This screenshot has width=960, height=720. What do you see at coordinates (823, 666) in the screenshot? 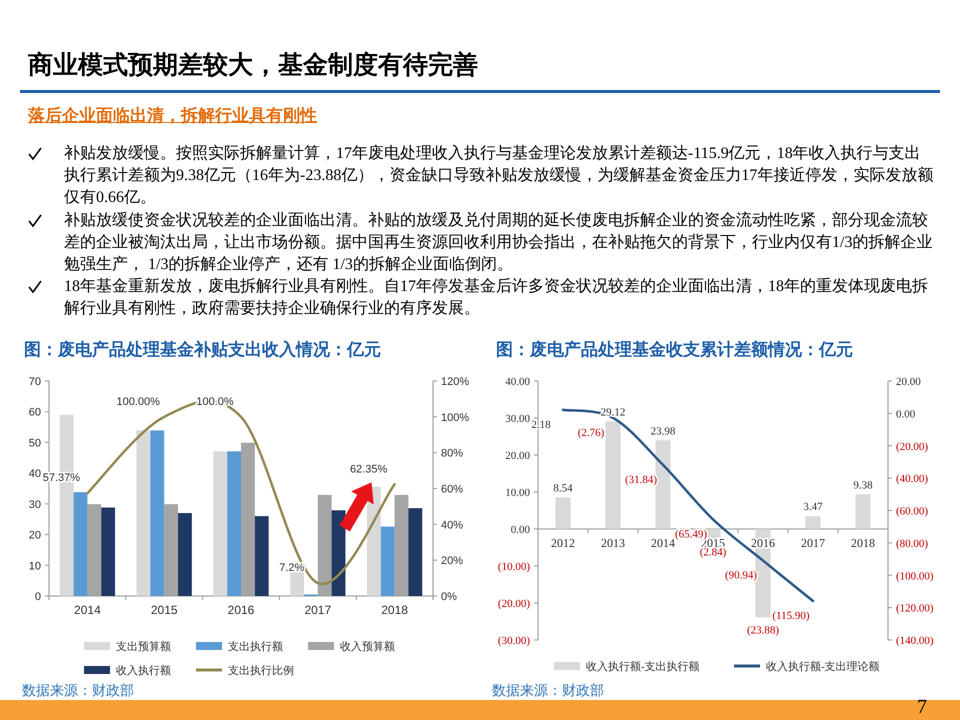
I see `legend-label: 收入执行额-支出理论额` at bounding box center [823, 666].